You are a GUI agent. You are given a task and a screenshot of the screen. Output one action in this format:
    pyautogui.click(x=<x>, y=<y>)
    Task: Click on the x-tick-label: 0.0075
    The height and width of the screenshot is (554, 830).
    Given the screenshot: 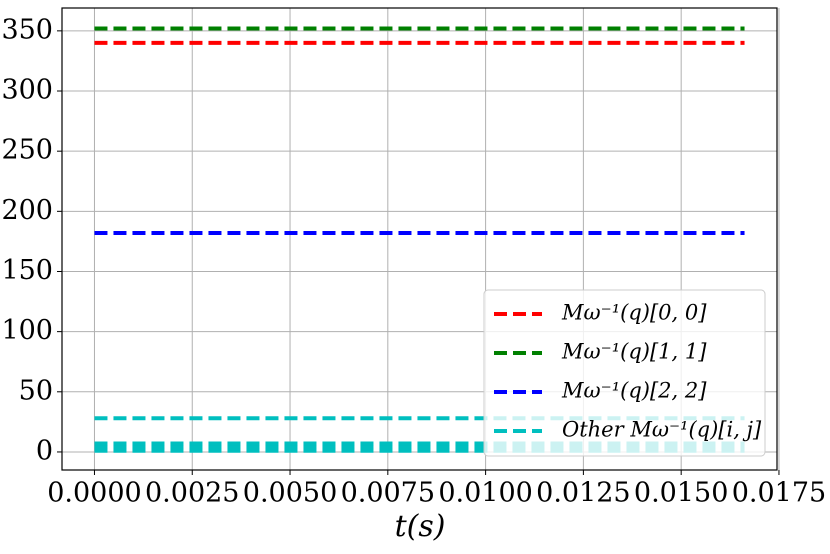 What is the action you would take?
    pyautogui.click(x=388, y=493)
    